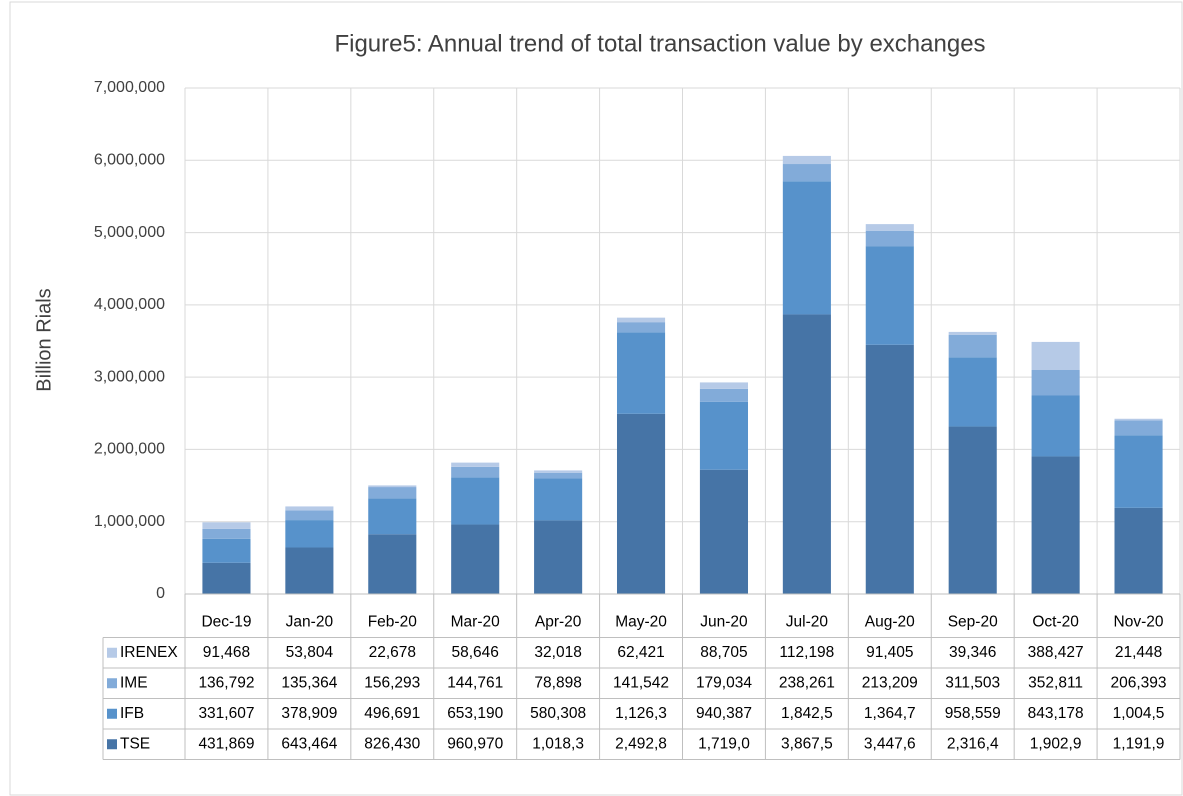  I want to click on data-label: 2,492,8, so click(641, 743).